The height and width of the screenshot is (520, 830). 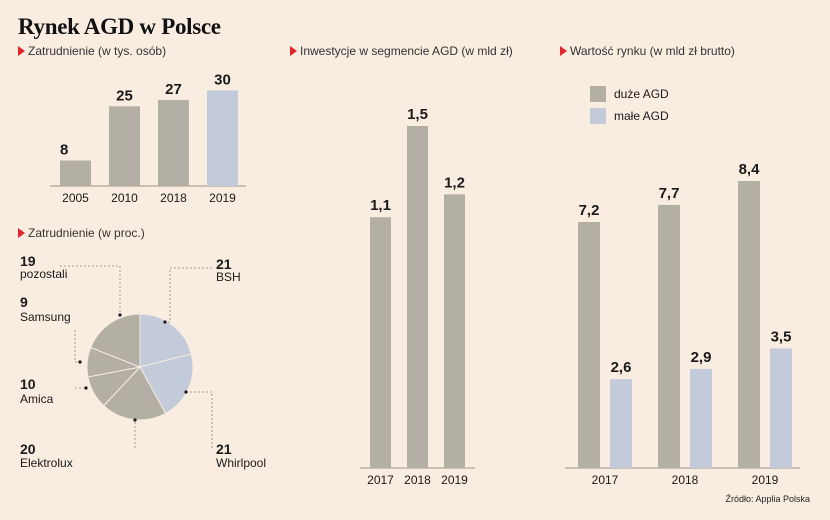 I want to click on pie-slice-elektrolux, so click(x=135, y=393).